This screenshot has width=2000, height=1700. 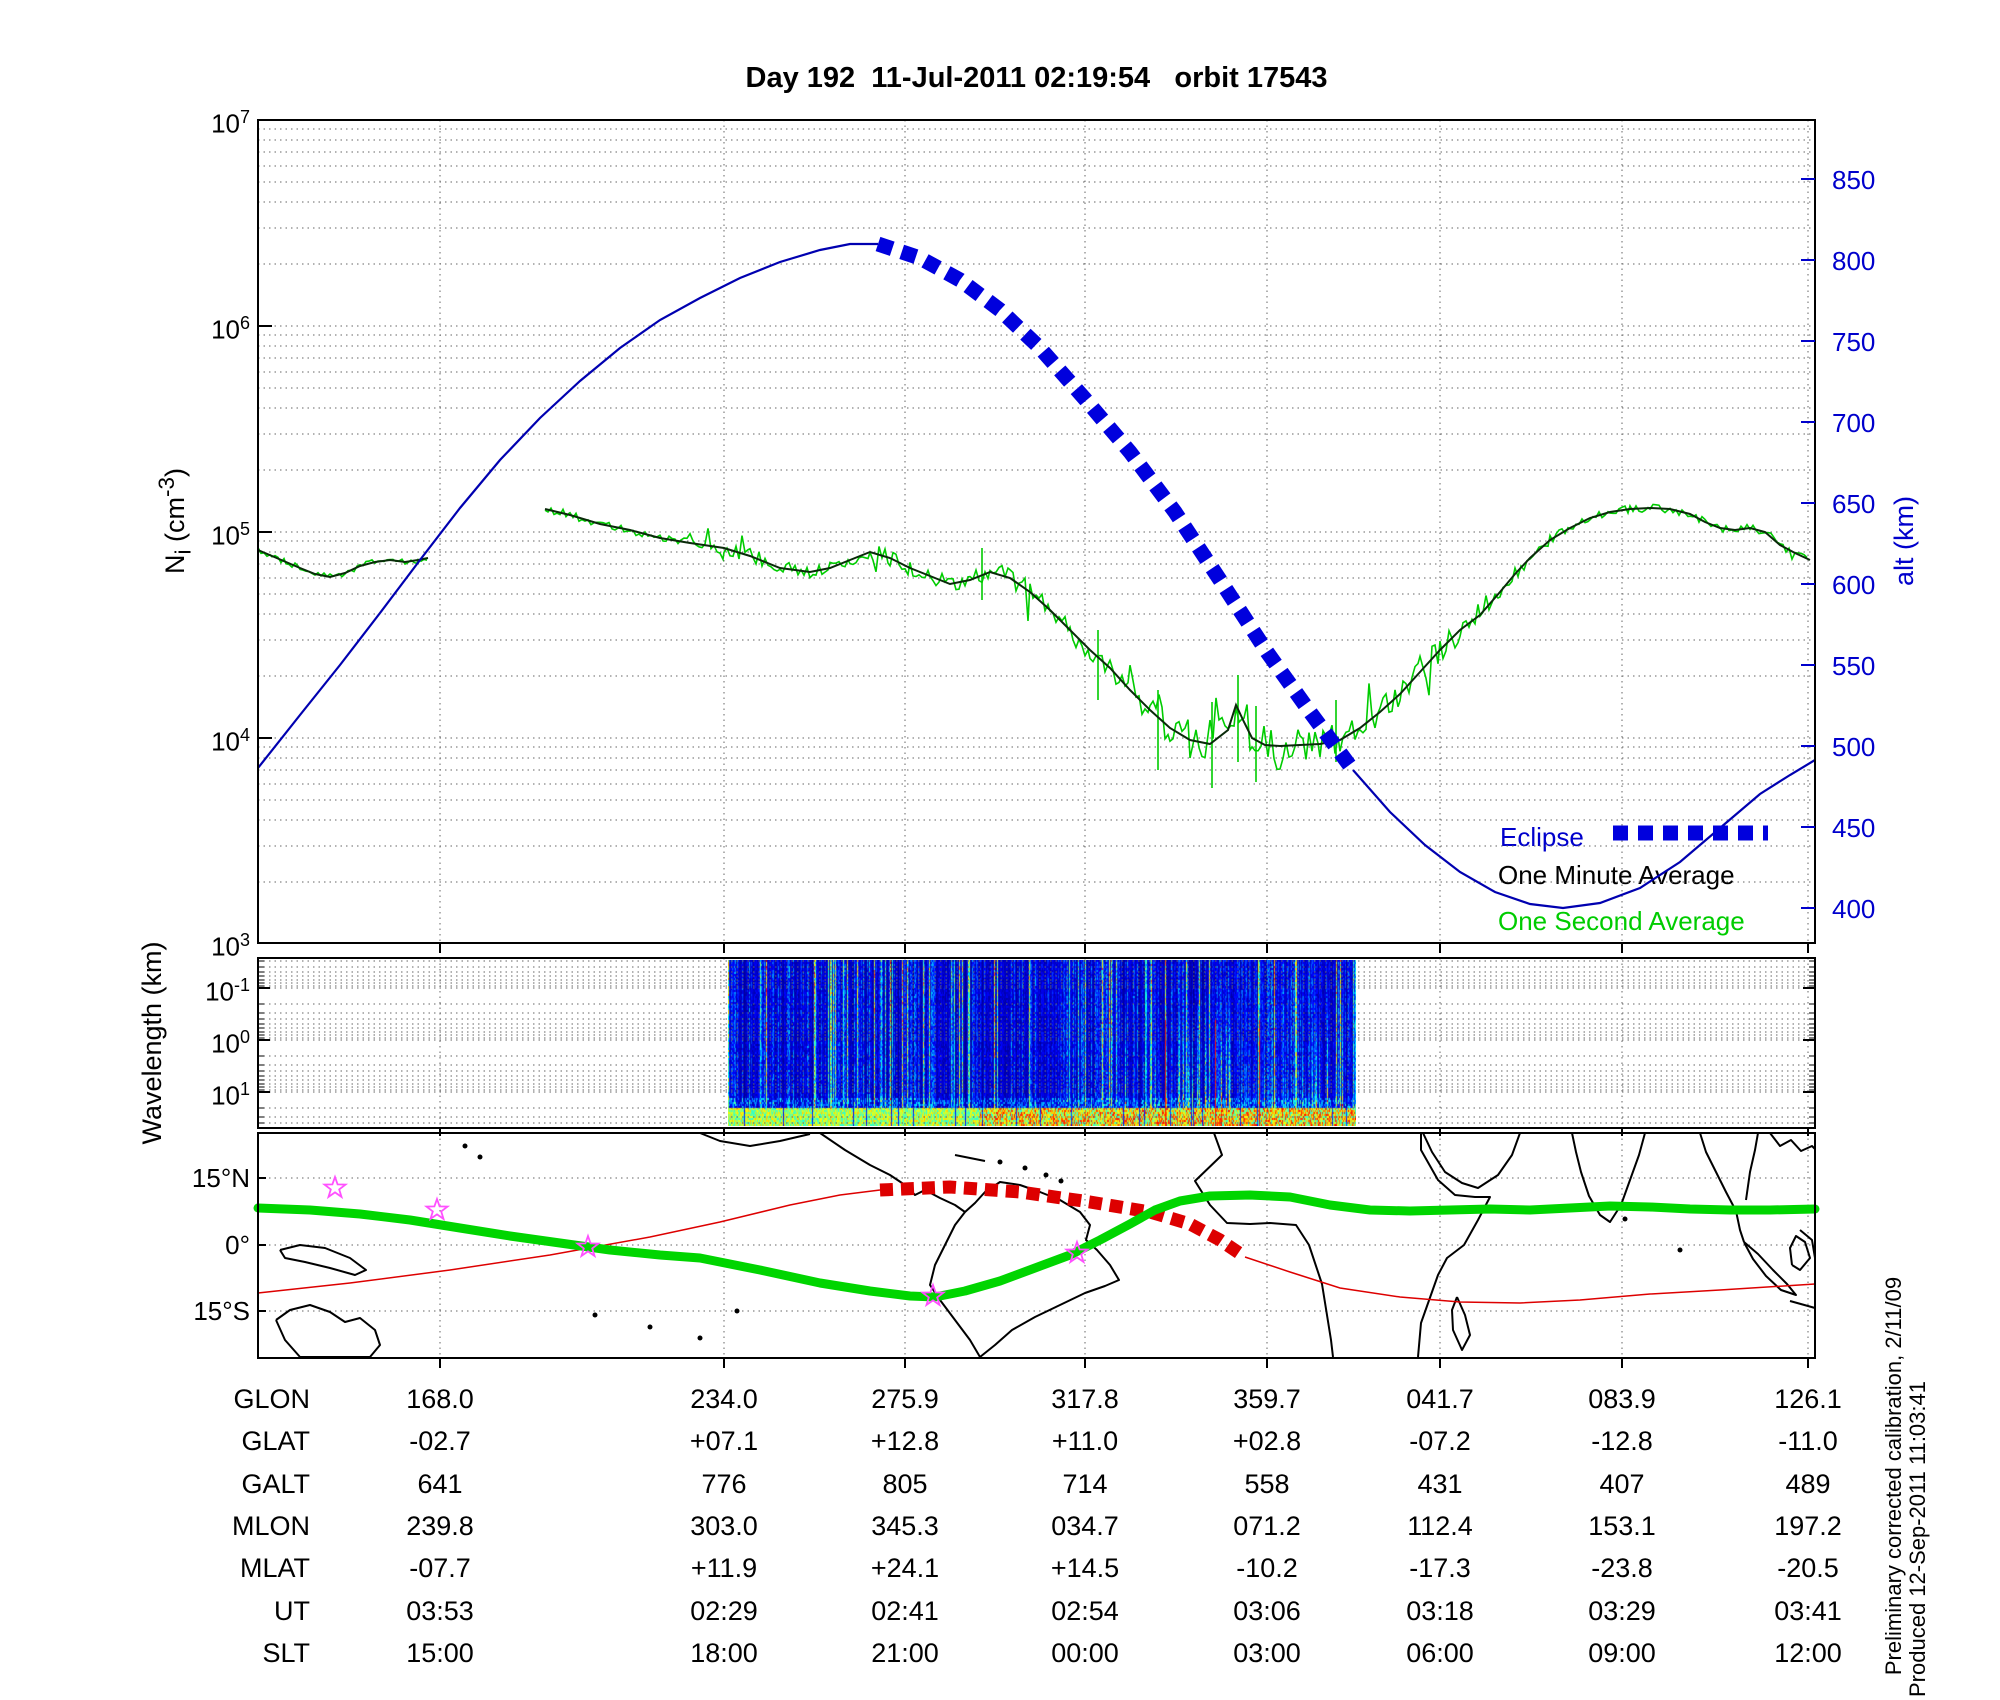 I want to click on table-cell: +12.8, so click(x=905, y=1441).